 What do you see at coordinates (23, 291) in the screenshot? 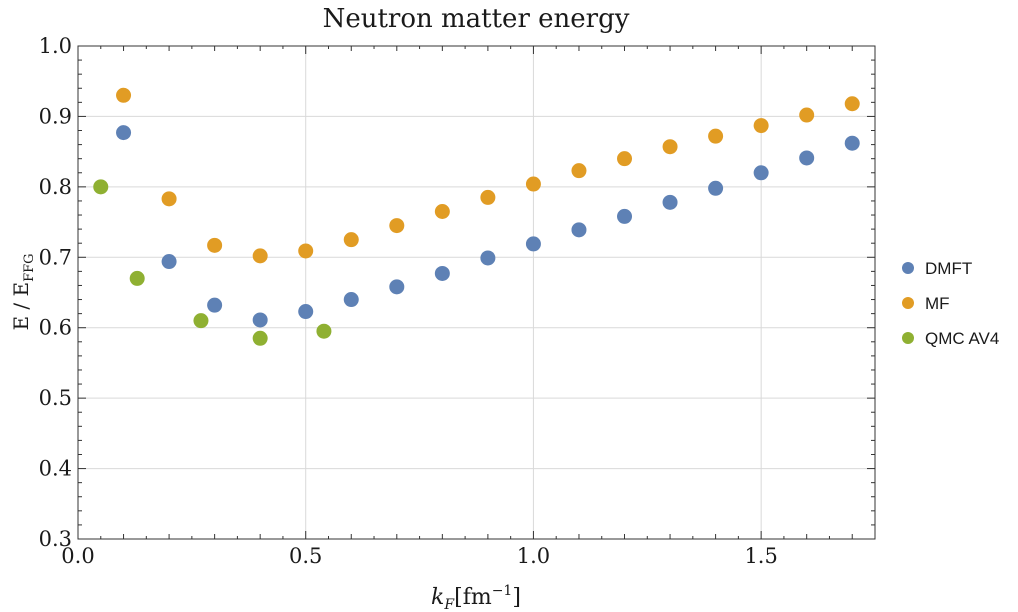
I see `y-axis-label: E / EFFG` at bounding box center [23, 291].